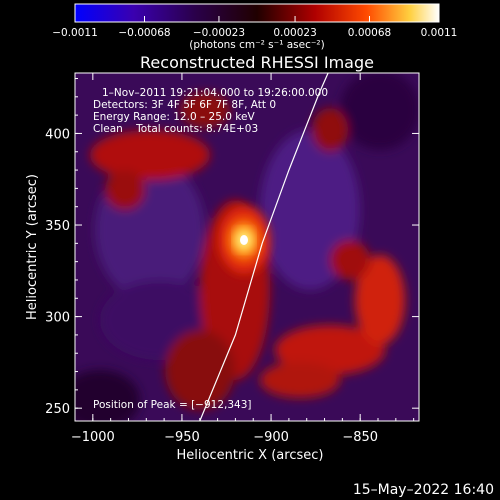 This screenshot has width=500, height=500. What do you see at coordinates (57, 318) in the screenshot?
I see `y-tick-label: 300` at bounding box center [57, 318].